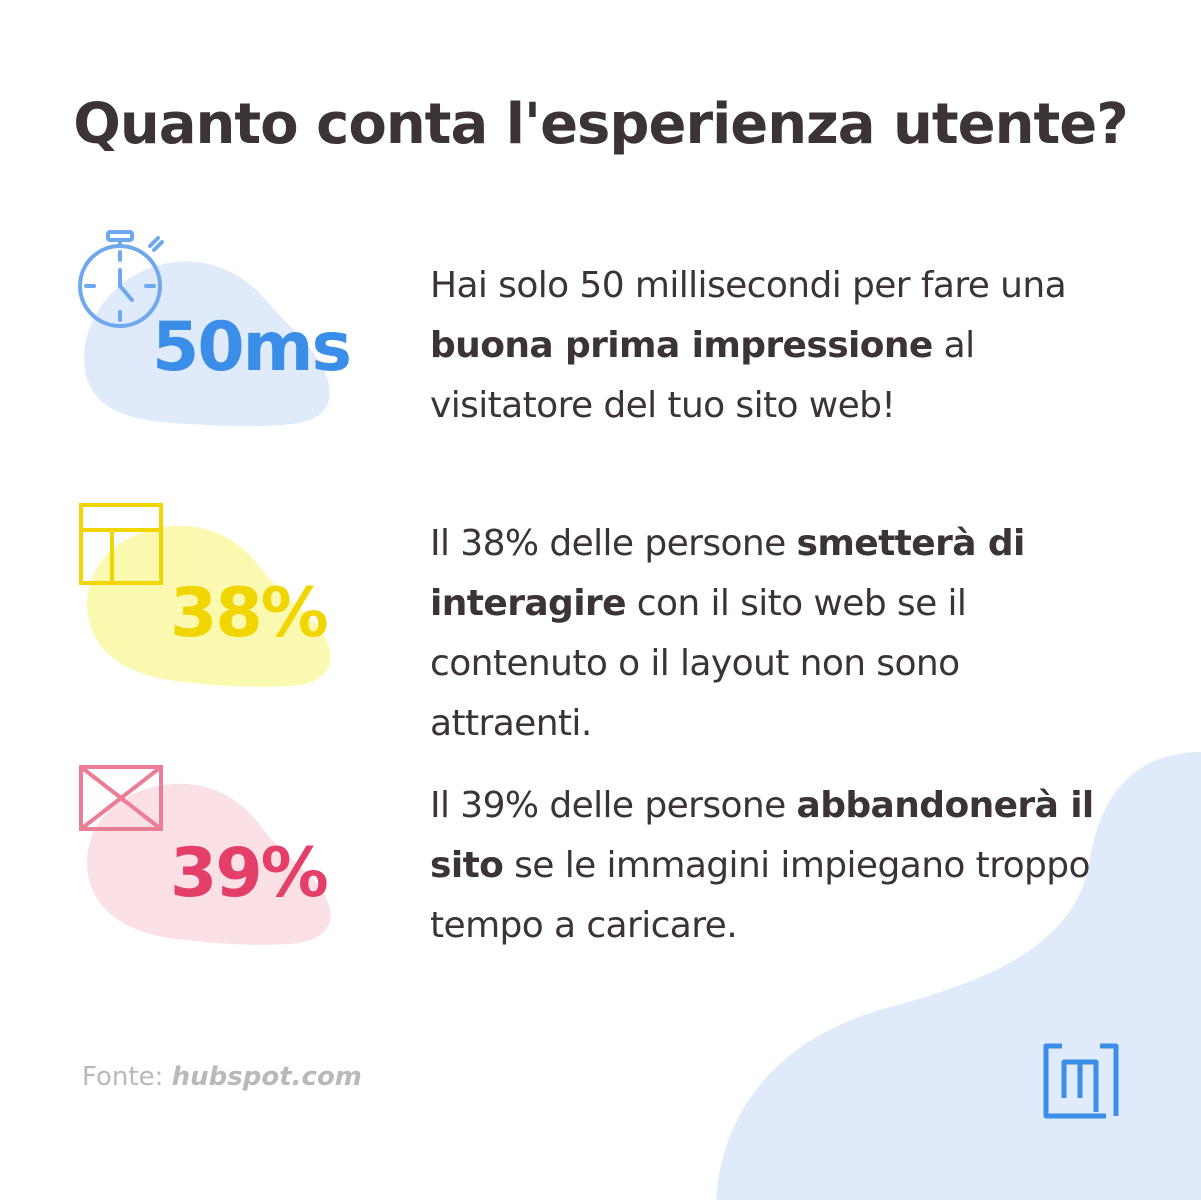 This screenshot has width=1201, height=1200. Describe the element at coordinates (727, 573) in the screenshot. I see `stat-text-bold: smetterà di interagire` at that location.